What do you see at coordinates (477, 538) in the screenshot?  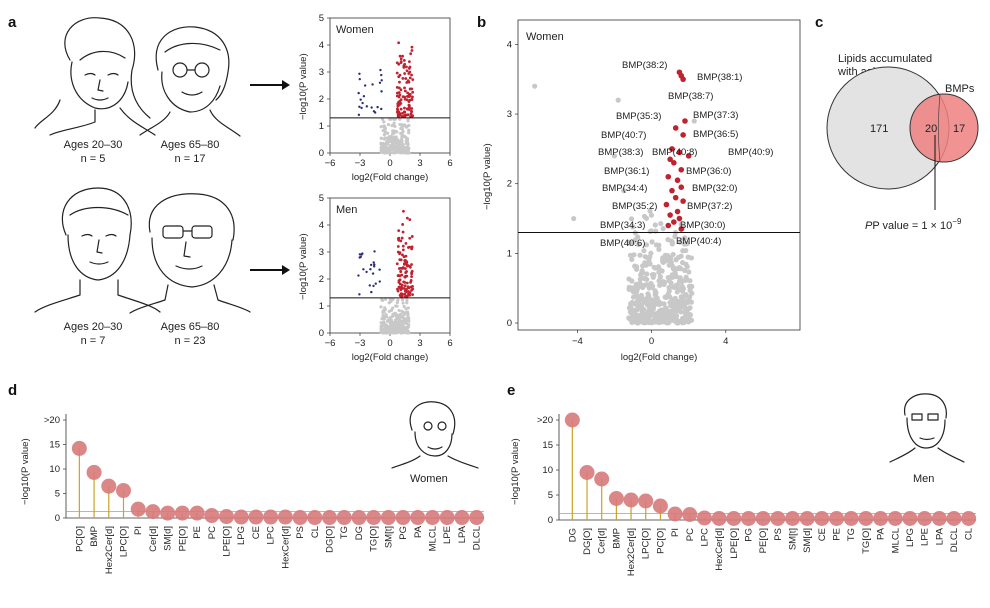 I see `category-label: DLCL` at bounding box center [477, 538].